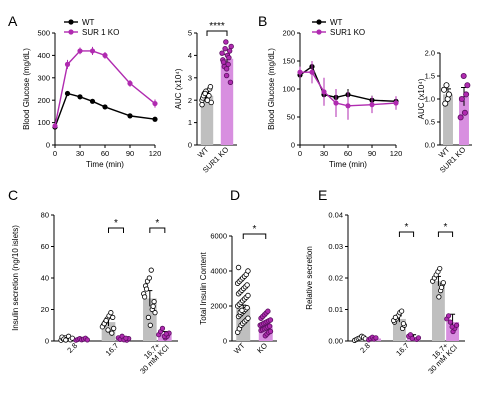  I want to click on y-tick-label: 6000, so click(218, 236).